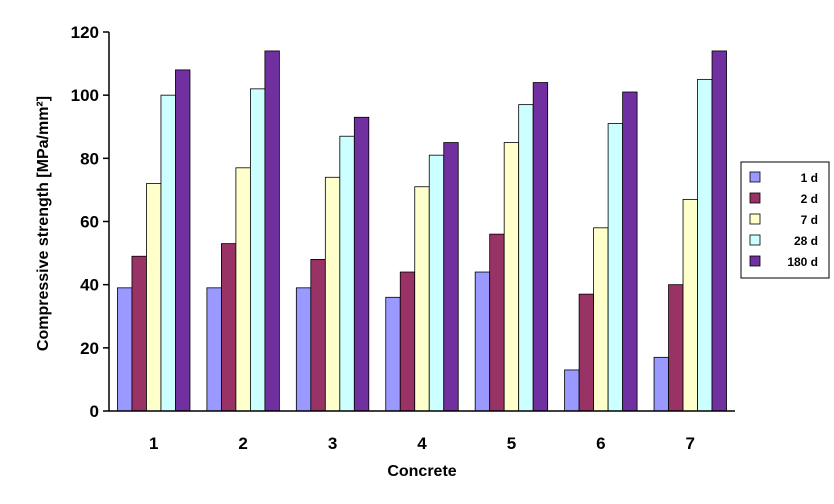 This screenshot has height=504, width=834. I want to click on x-axis-title: Concrete, so click(421, 471).